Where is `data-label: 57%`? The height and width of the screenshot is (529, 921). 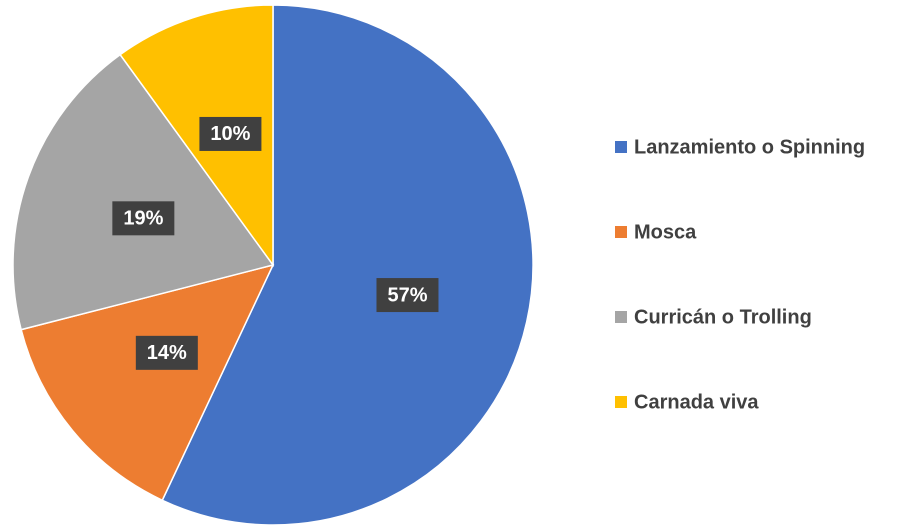
data-label: 57% is located at coordinates (407, 295).